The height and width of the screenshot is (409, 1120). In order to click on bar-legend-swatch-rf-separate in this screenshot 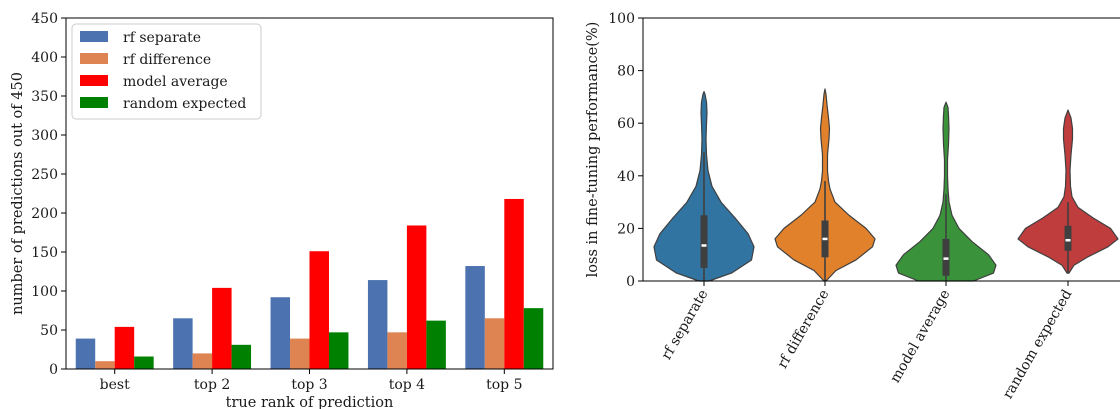, I will do `click(94, 36)`.